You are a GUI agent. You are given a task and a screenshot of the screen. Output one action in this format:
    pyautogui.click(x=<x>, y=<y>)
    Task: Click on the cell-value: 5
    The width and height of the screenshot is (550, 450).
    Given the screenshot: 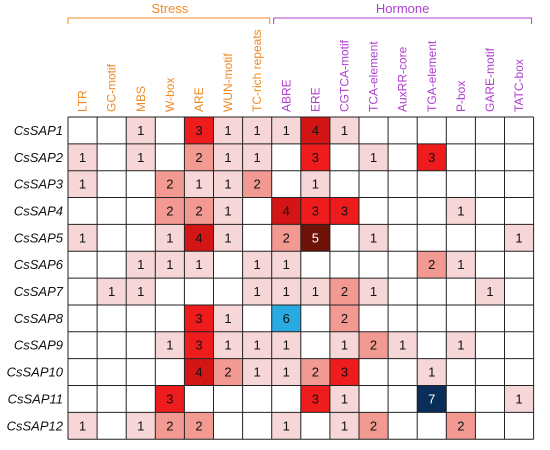 What is the action you would take?
    pyautogui.click(x=315, y=237)
    